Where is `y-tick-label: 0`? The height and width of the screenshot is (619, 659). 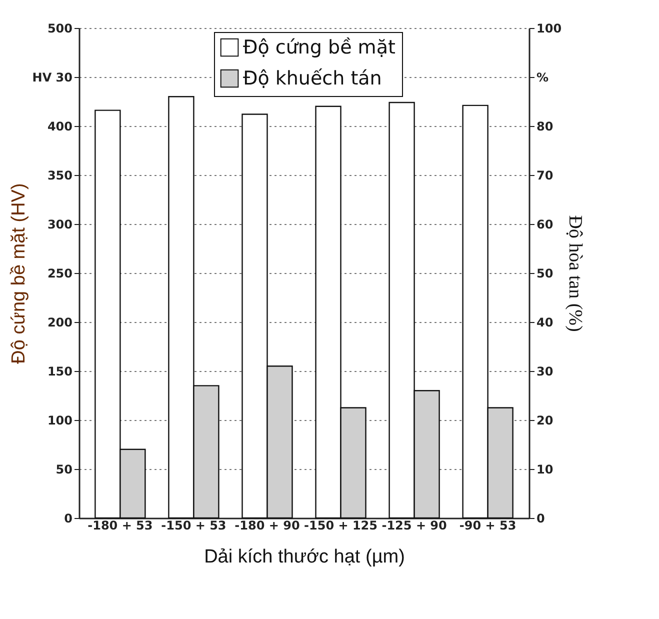 y-tick-label: 0 is located at coordinates (68, 519).